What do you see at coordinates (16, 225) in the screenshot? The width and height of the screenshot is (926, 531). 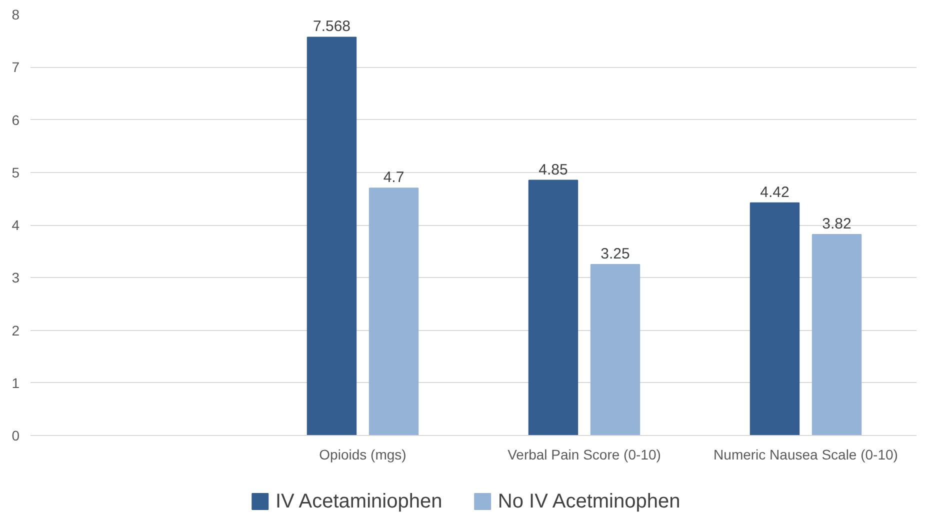 I see `y-tick-label: 4` at bounding box center [16, 225].